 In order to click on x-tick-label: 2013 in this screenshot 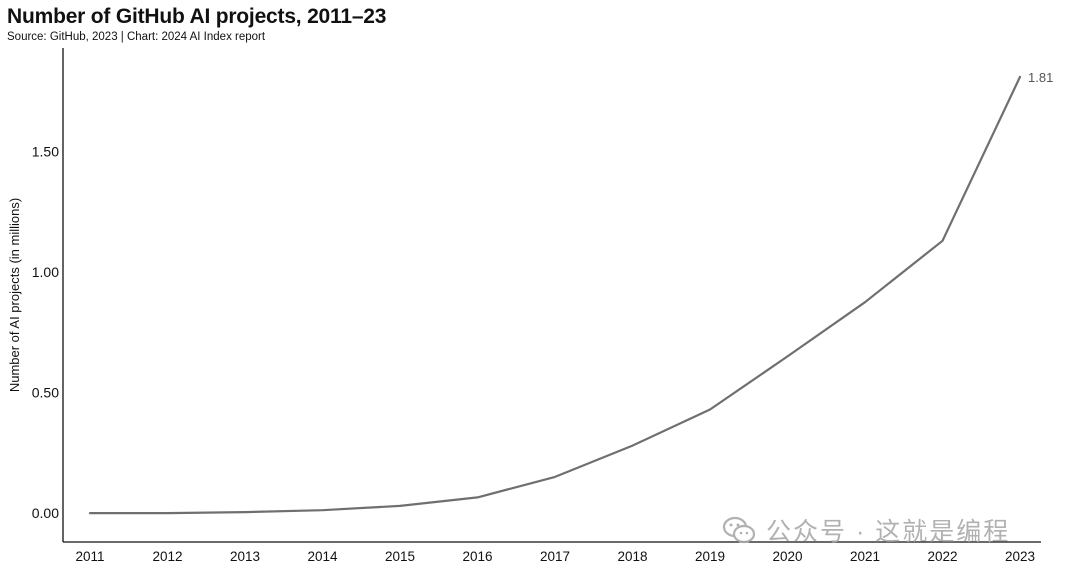, I will do `click(245, 556)`.